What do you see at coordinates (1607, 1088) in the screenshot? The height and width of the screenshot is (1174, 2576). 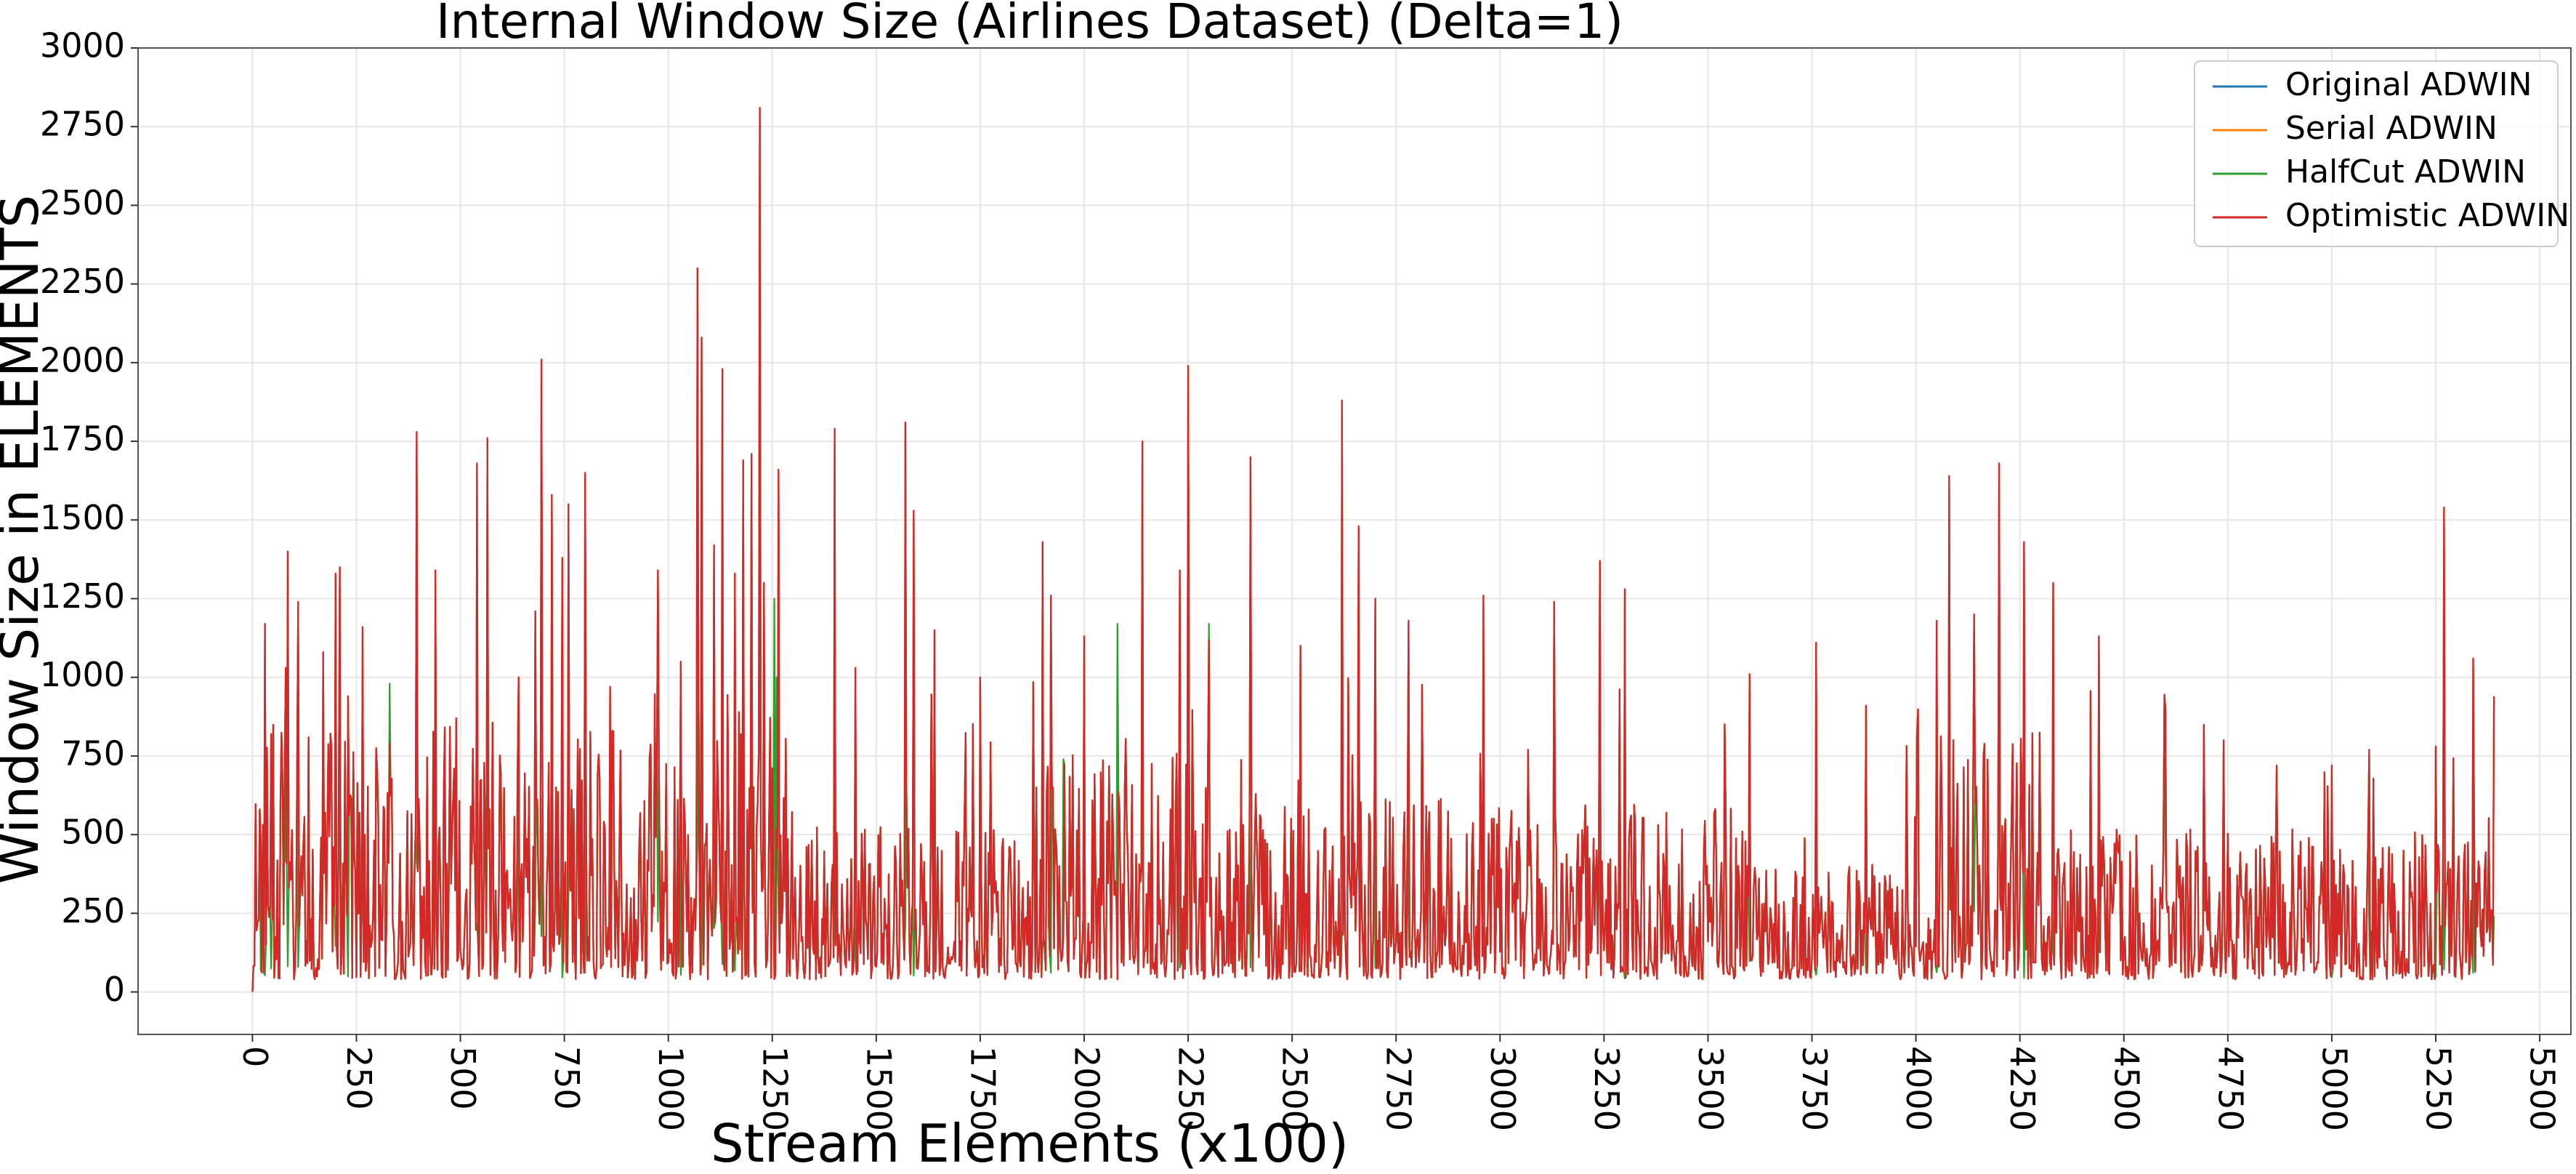 I see `x-tick-label: 3250` at bounding box center [1607, 1088].